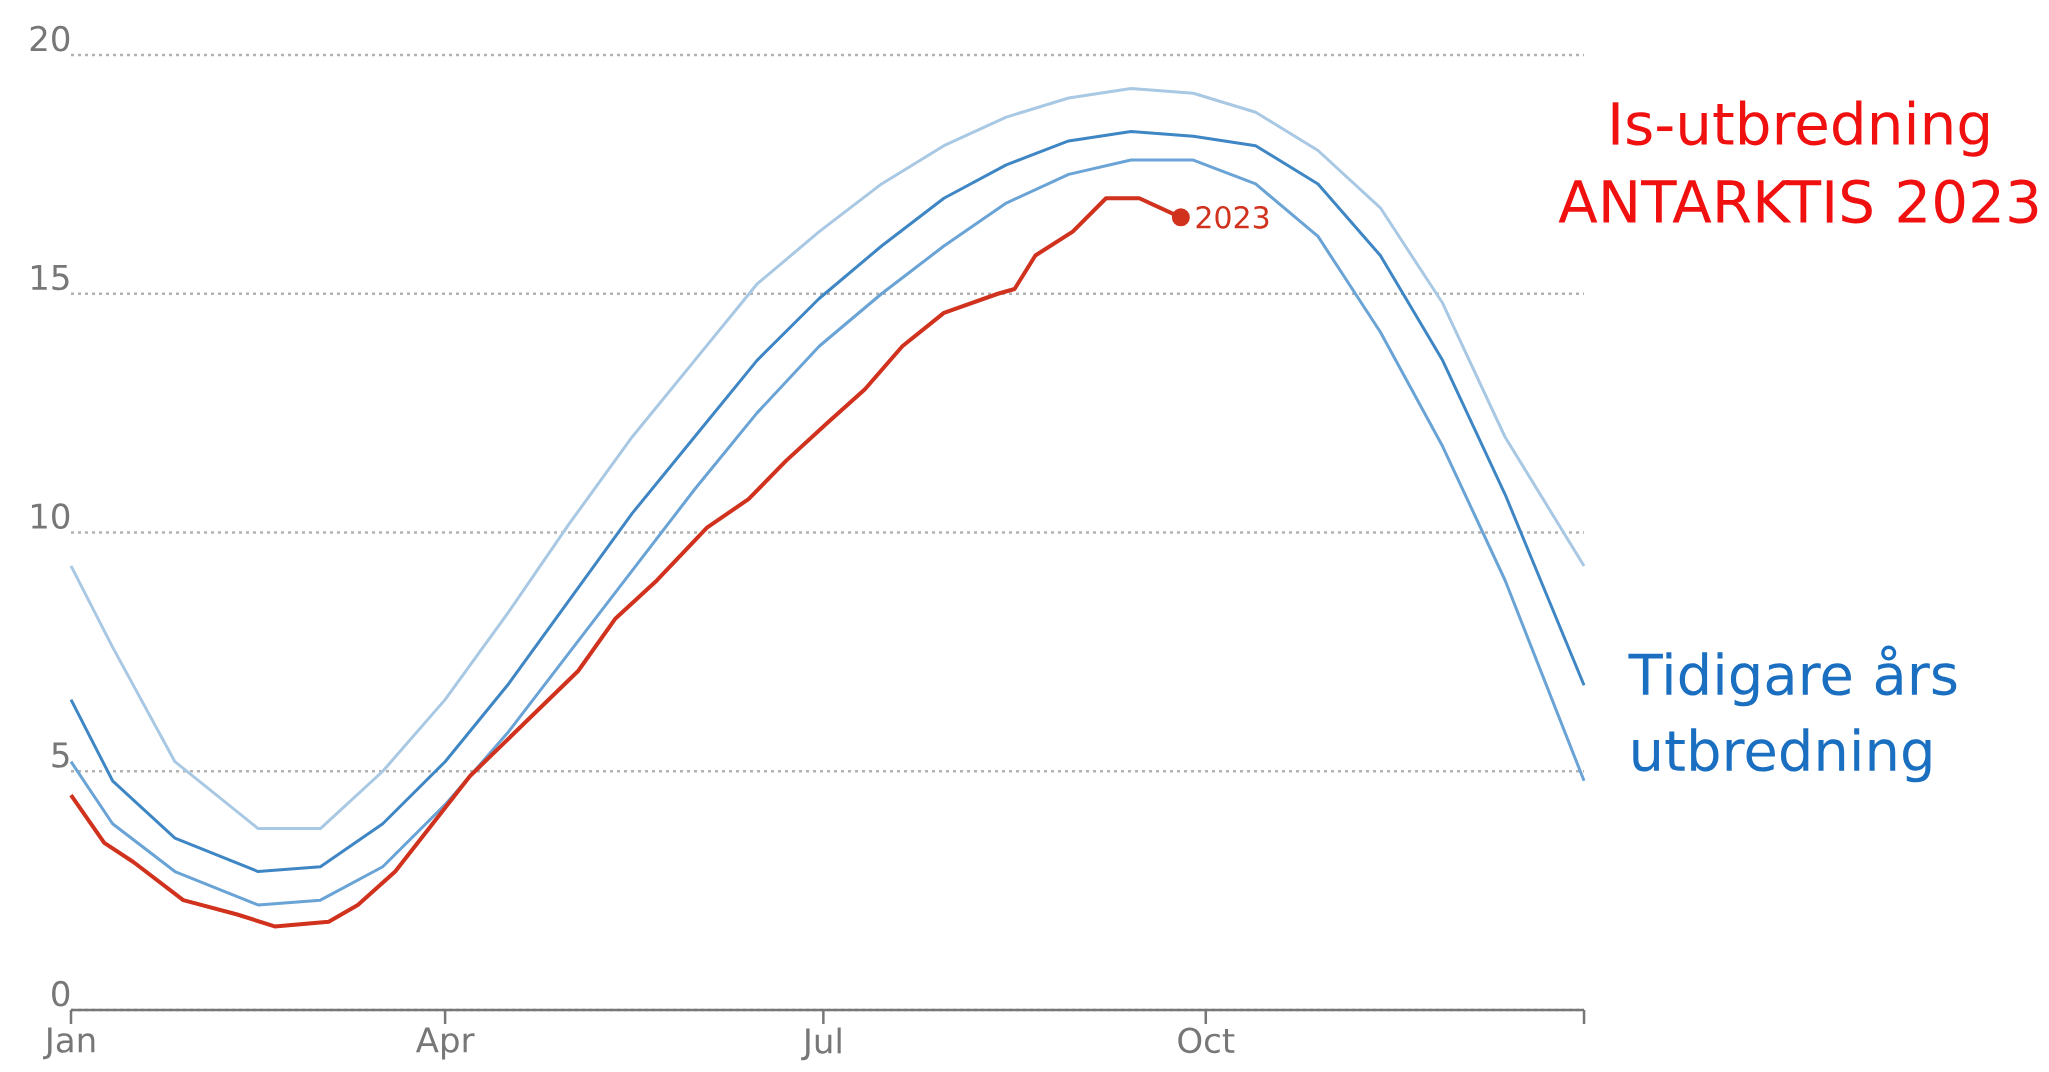 The width and height of the screenshot is (2049, 1072). What do you see at coordinates (1206, 1040) in the screenshot?
I see `x-tick-label: Oct` at bounding box center [1206, 1040].